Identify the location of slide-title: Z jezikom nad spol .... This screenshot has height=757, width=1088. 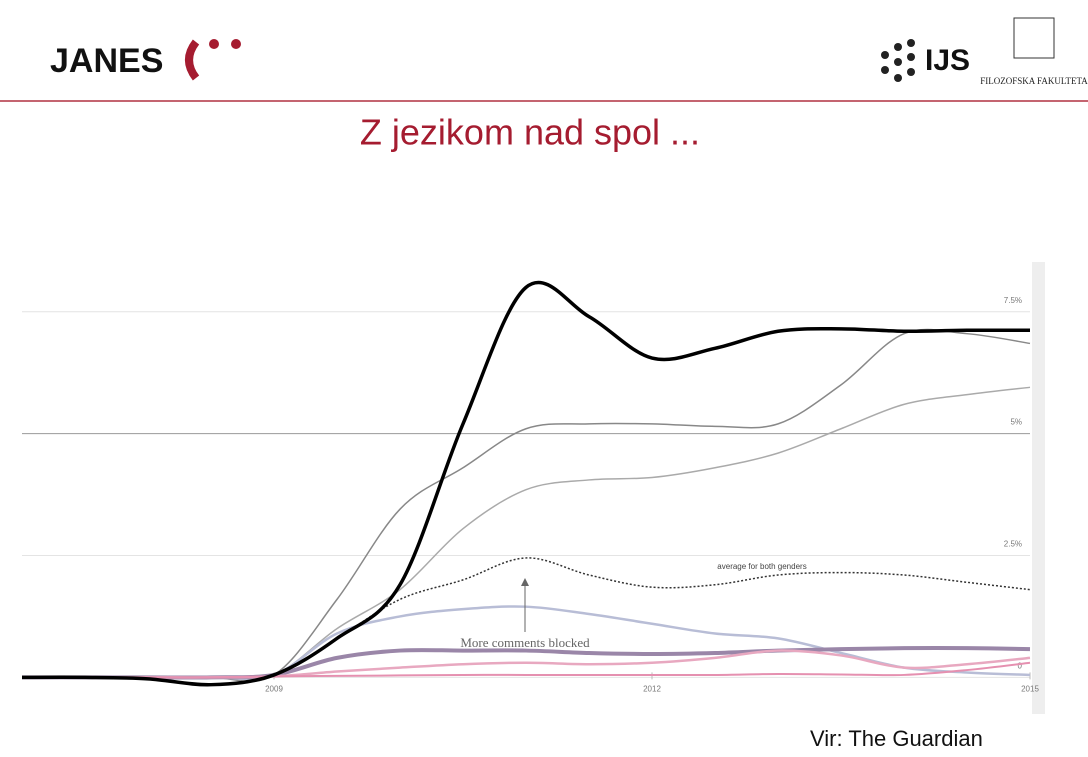
(530, 132).